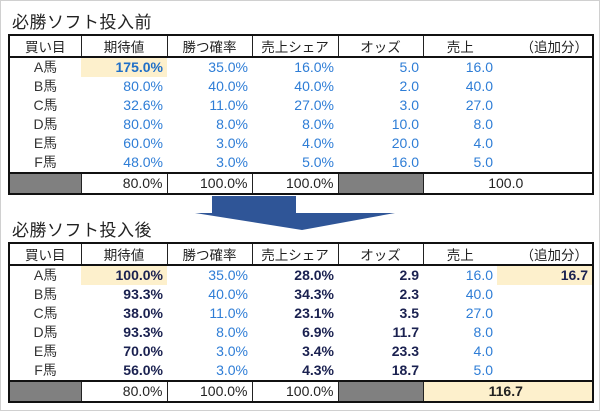 The width and height of the screenshot is (600, 411). Describe the element at coordinates (405, 162) in the screenshot. I see `cell-odds: 16.0` at that location.